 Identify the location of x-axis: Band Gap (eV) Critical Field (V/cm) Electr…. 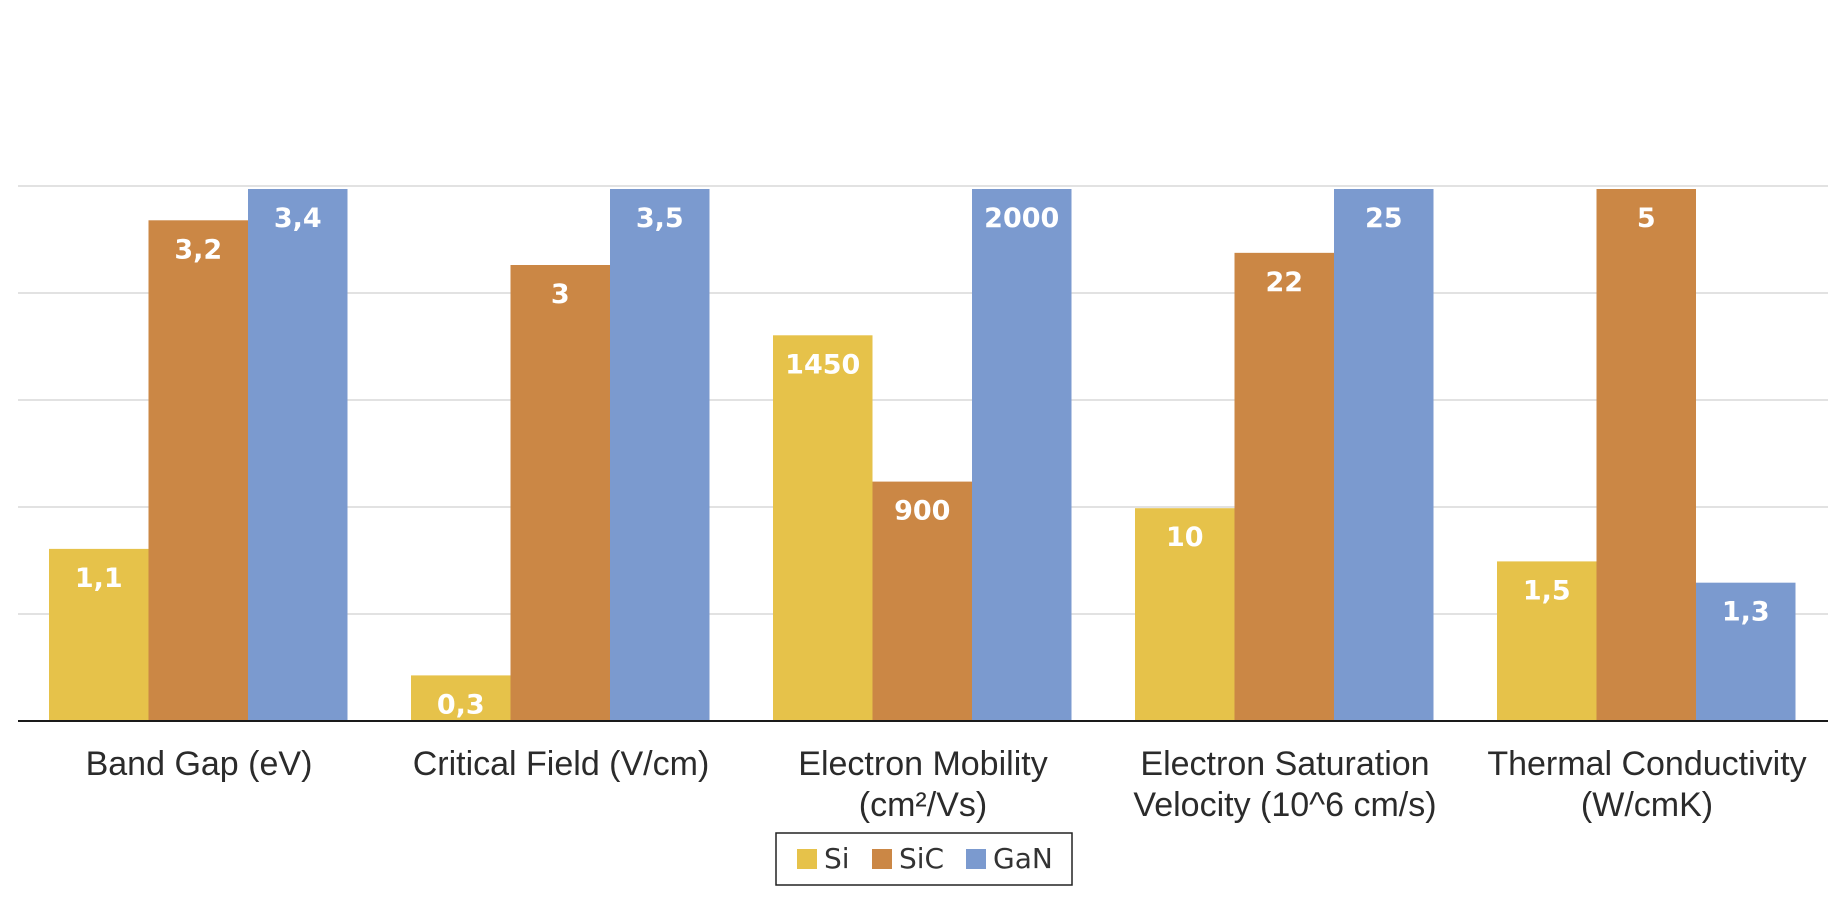
(923, 772).